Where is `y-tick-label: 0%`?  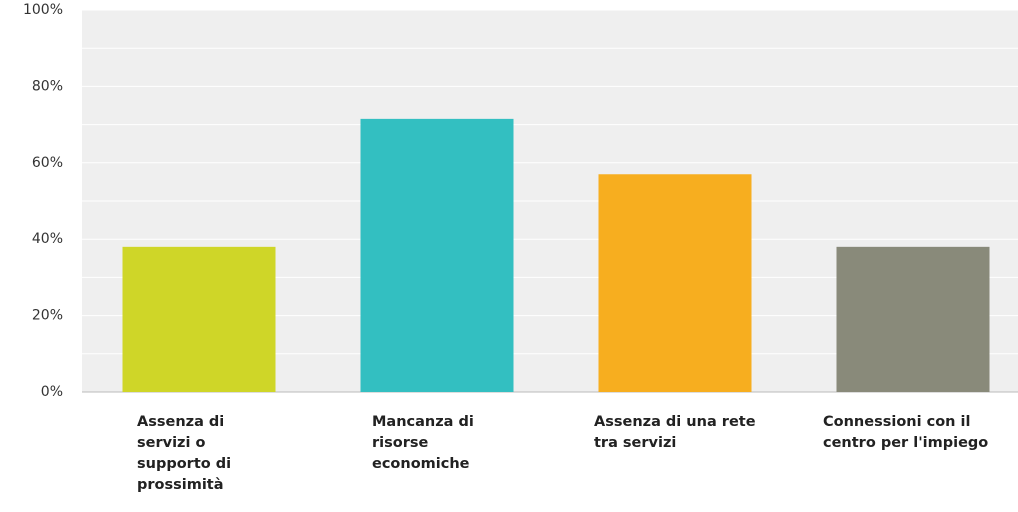
y-tick-label: 0% is located at coordinates (52, 392).